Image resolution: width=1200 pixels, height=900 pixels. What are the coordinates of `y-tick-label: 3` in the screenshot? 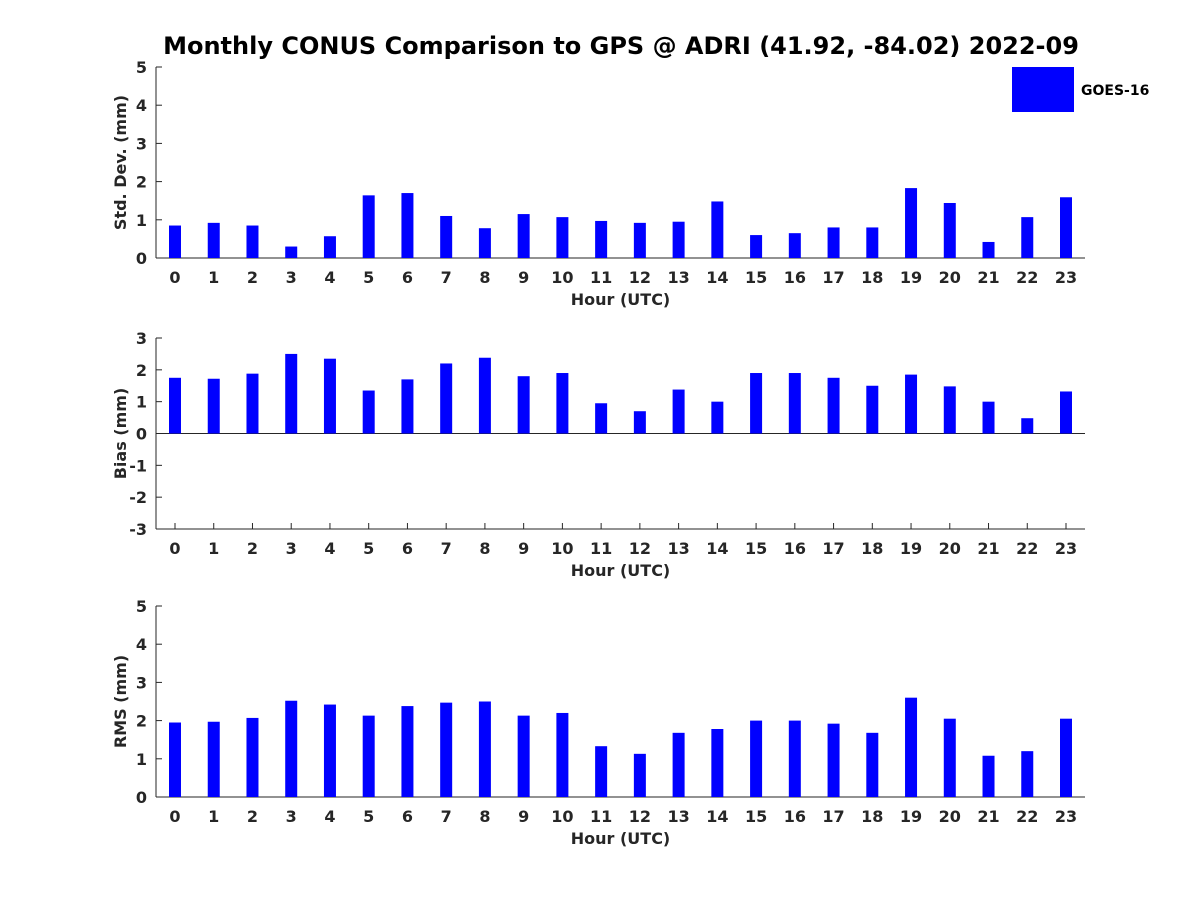 It's located at (141, 338).